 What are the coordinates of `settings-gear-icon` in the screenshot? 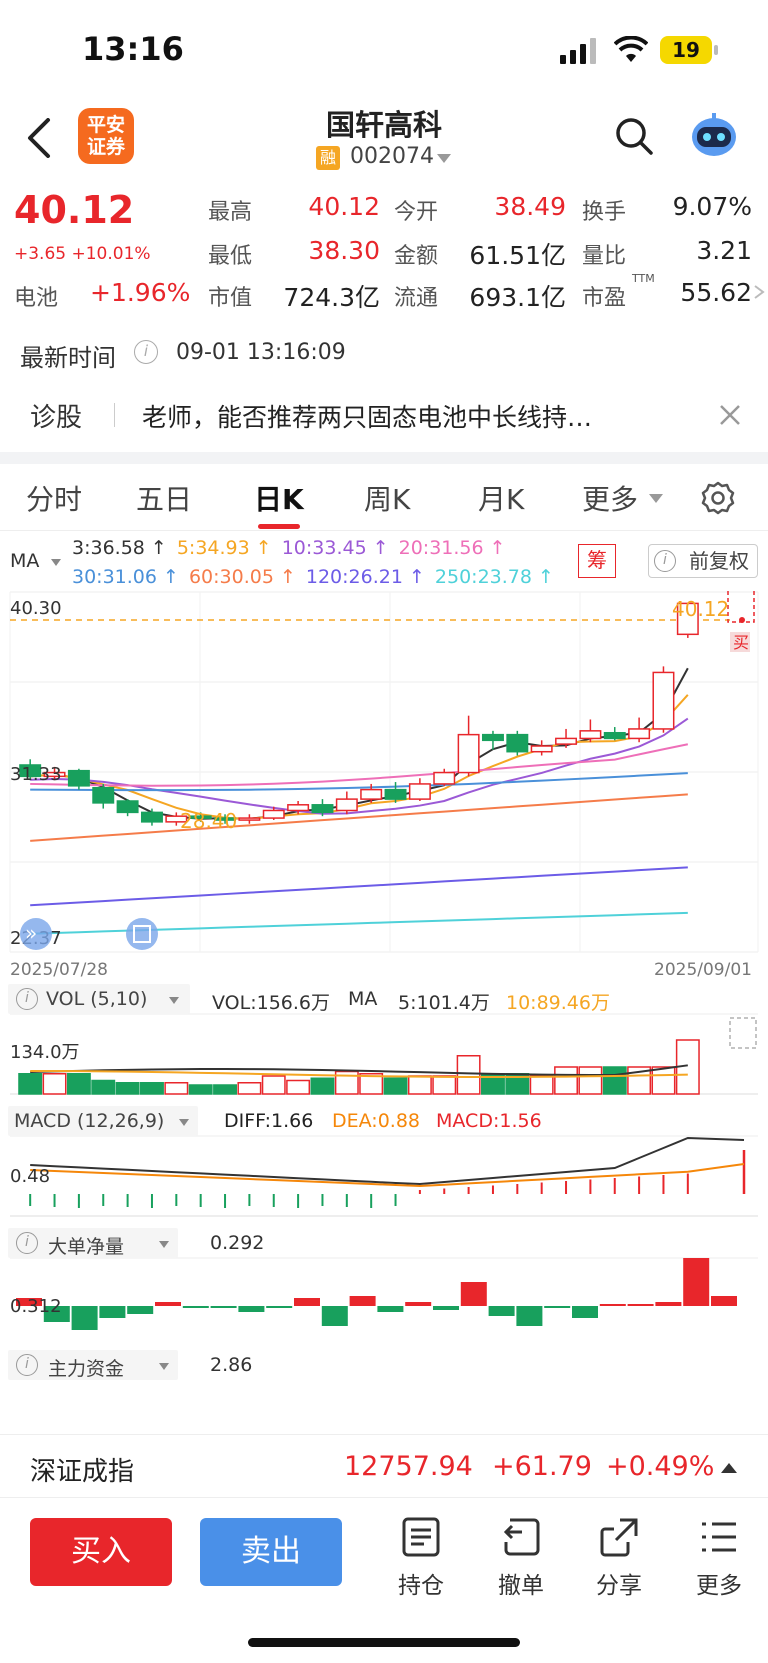 It's located at (718, 498).